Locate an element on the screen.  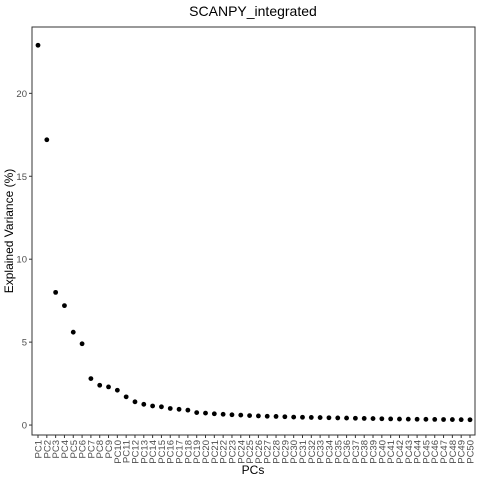
data-point-pc24 is located at coordinates (241, 415).